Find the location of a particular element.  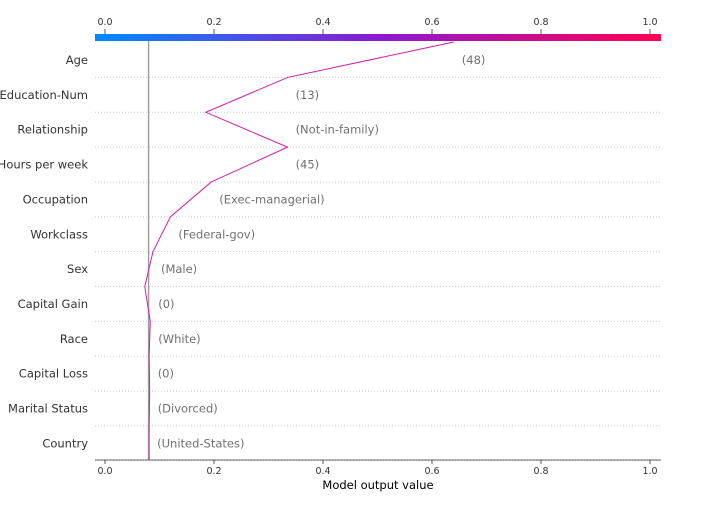

x-axis-label: Model output value is located at coordinates (377, 485).